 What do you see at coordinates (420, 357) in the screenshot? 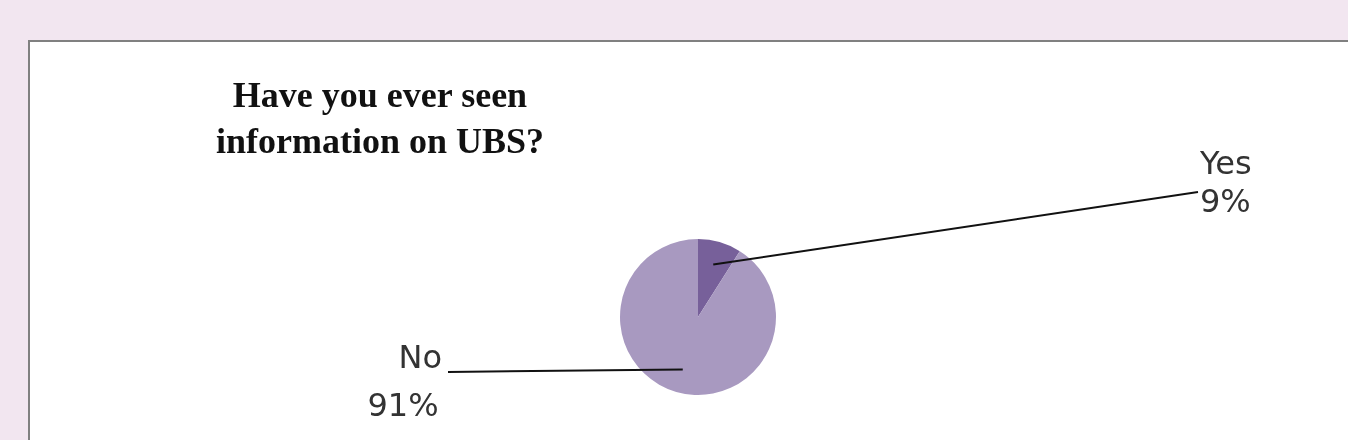
I see `slice-label: No` at bounding box center [420, 357].